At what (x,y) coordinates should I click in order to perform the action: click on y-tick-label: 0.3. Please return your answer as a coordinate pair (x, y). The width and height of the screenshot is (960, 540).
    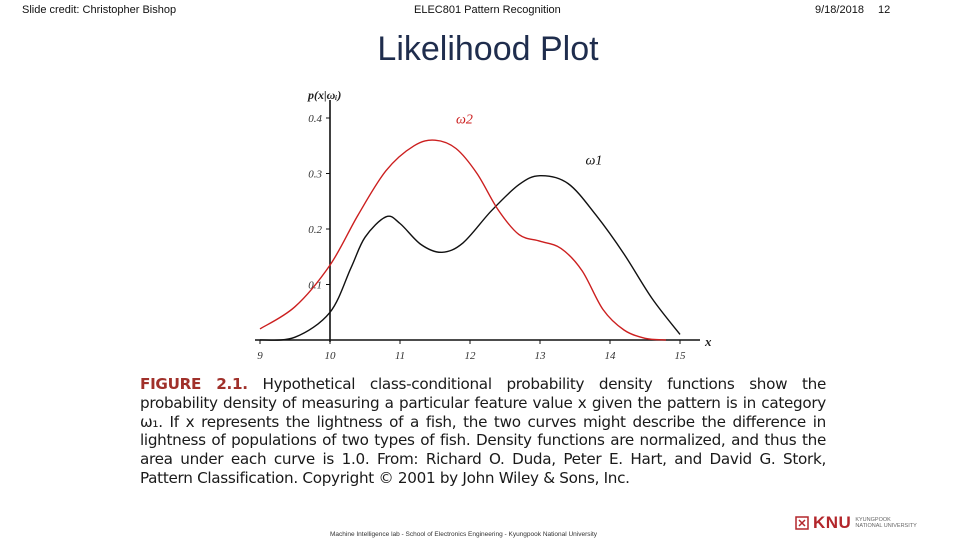
    Looking at the image, I should click on (315, 175).